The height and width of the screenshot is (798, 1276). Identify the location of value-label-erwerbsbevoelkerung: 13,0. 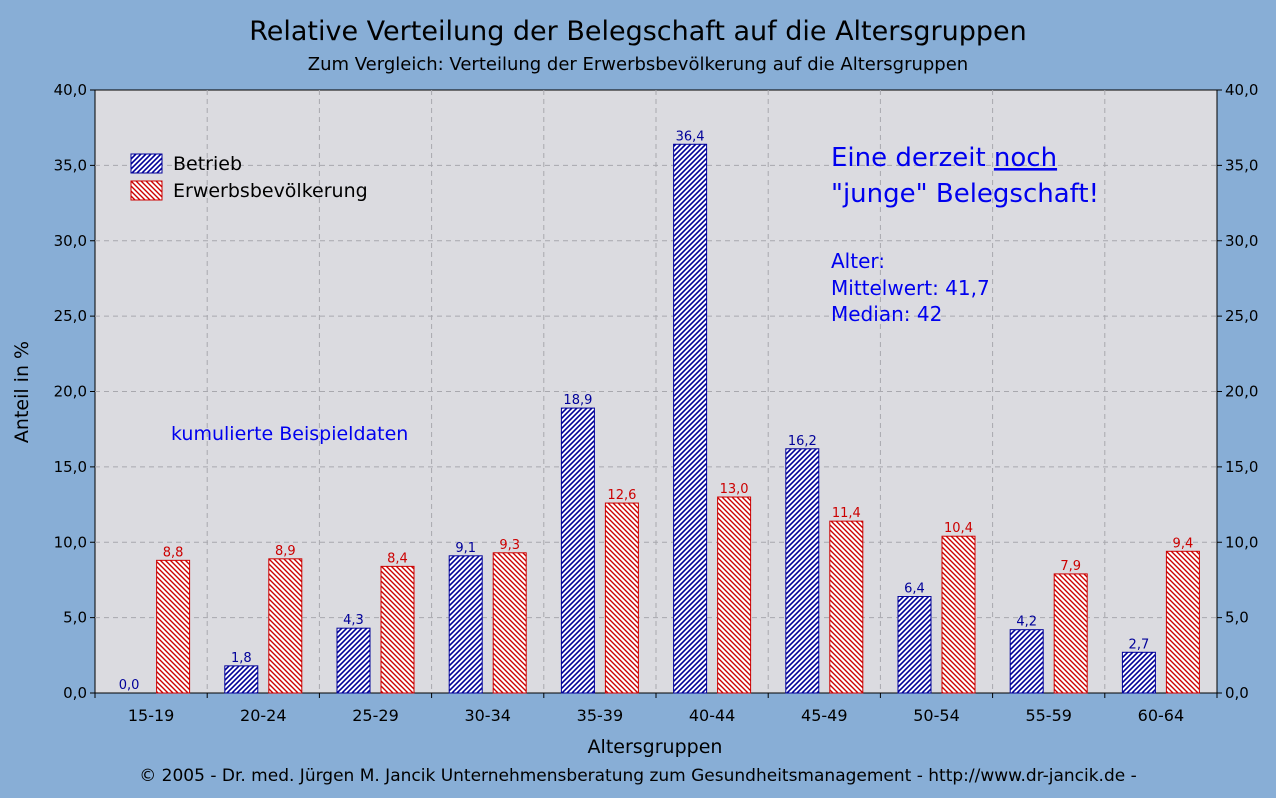
(734, 489).